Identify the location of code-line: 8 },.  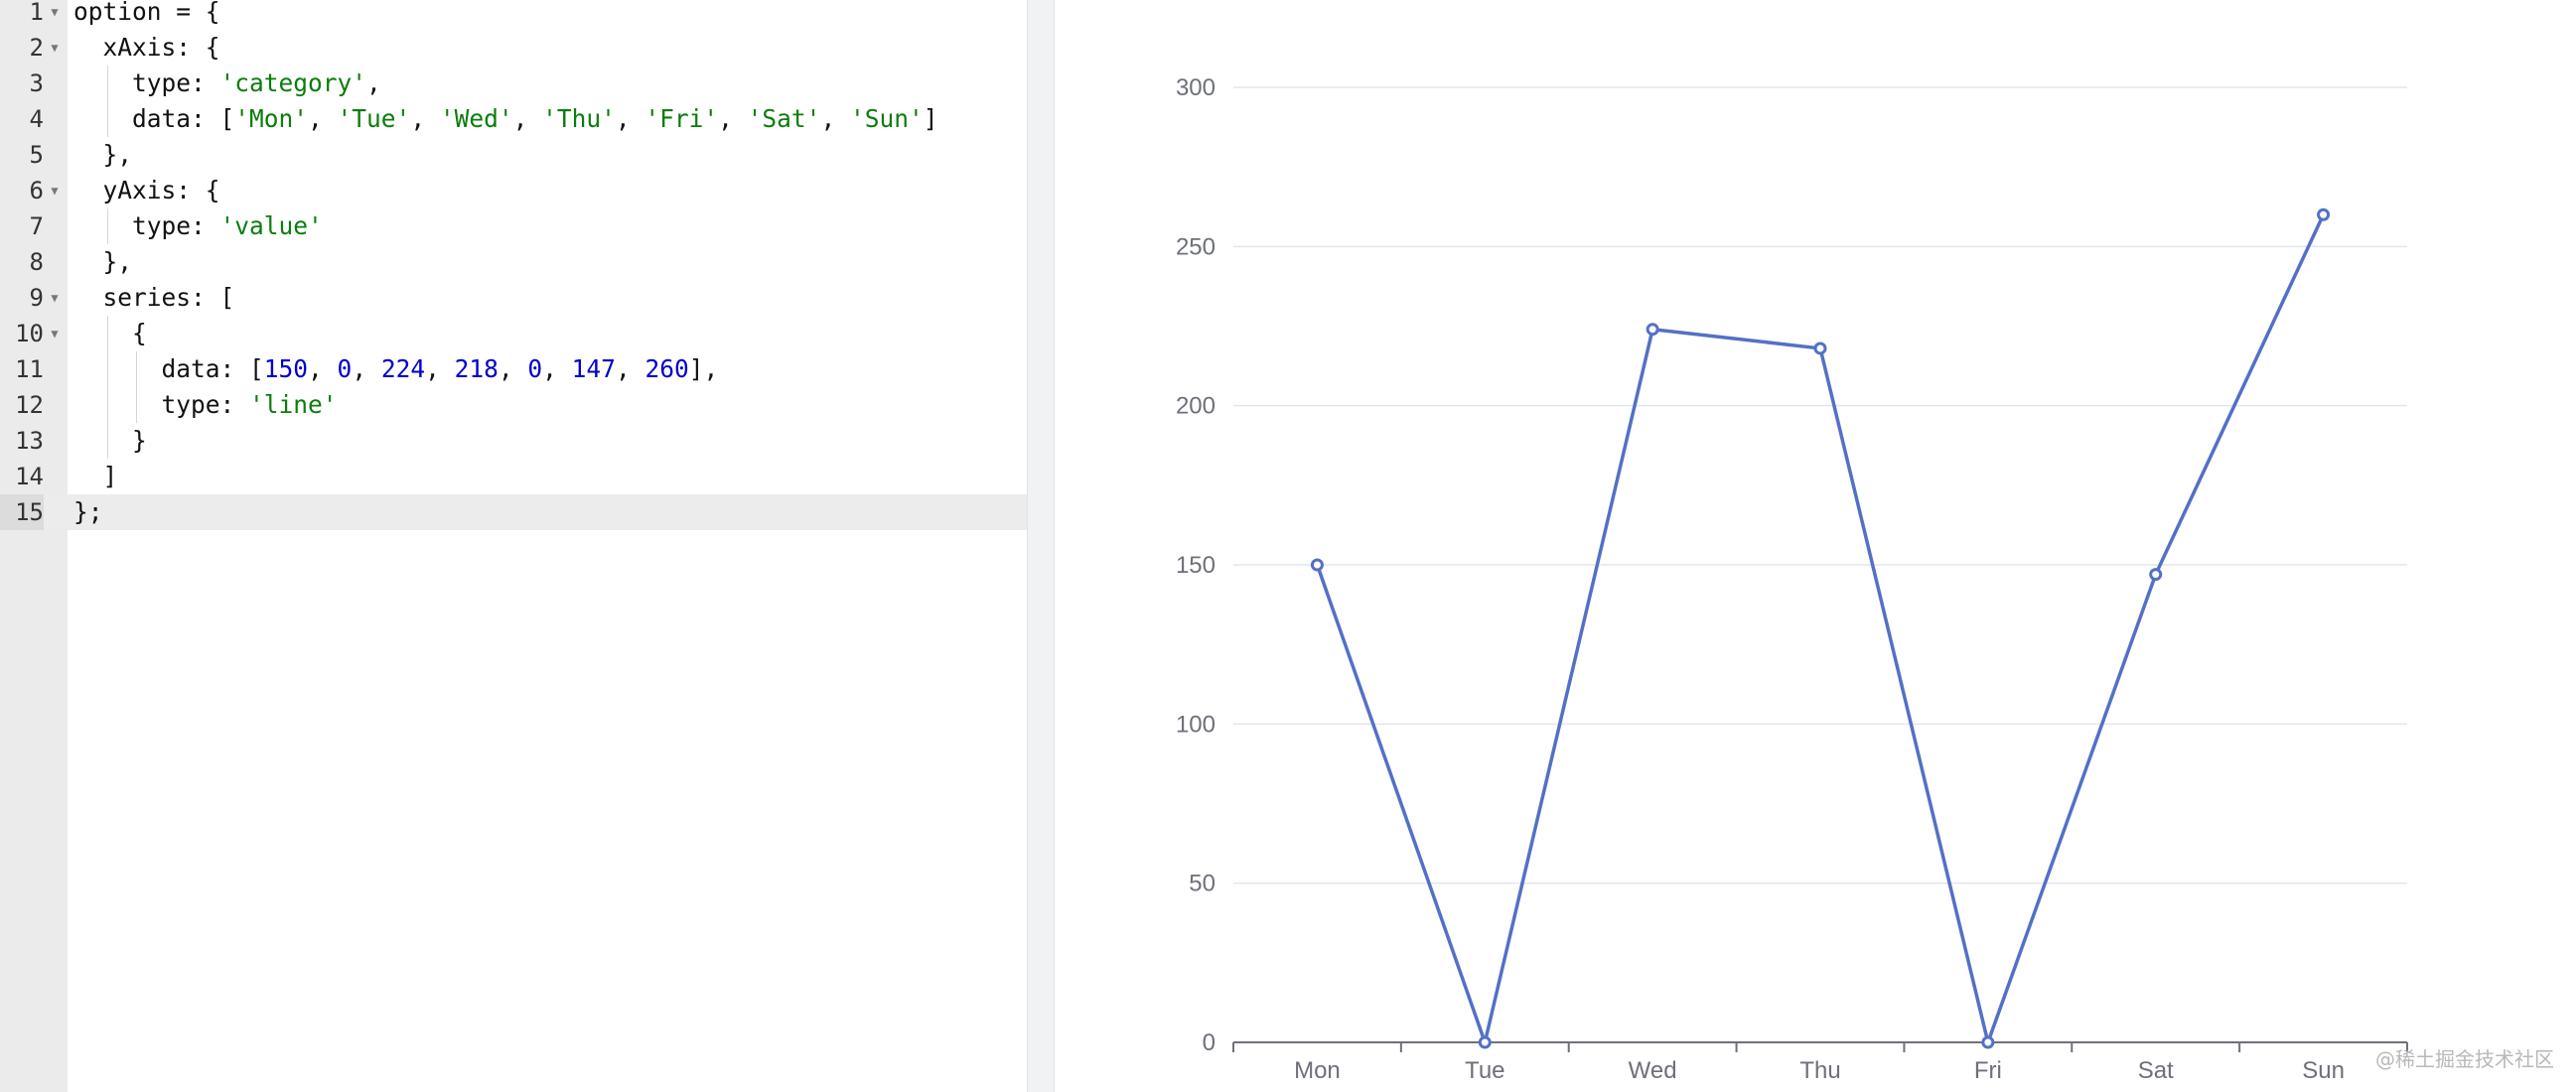
(514, 262).